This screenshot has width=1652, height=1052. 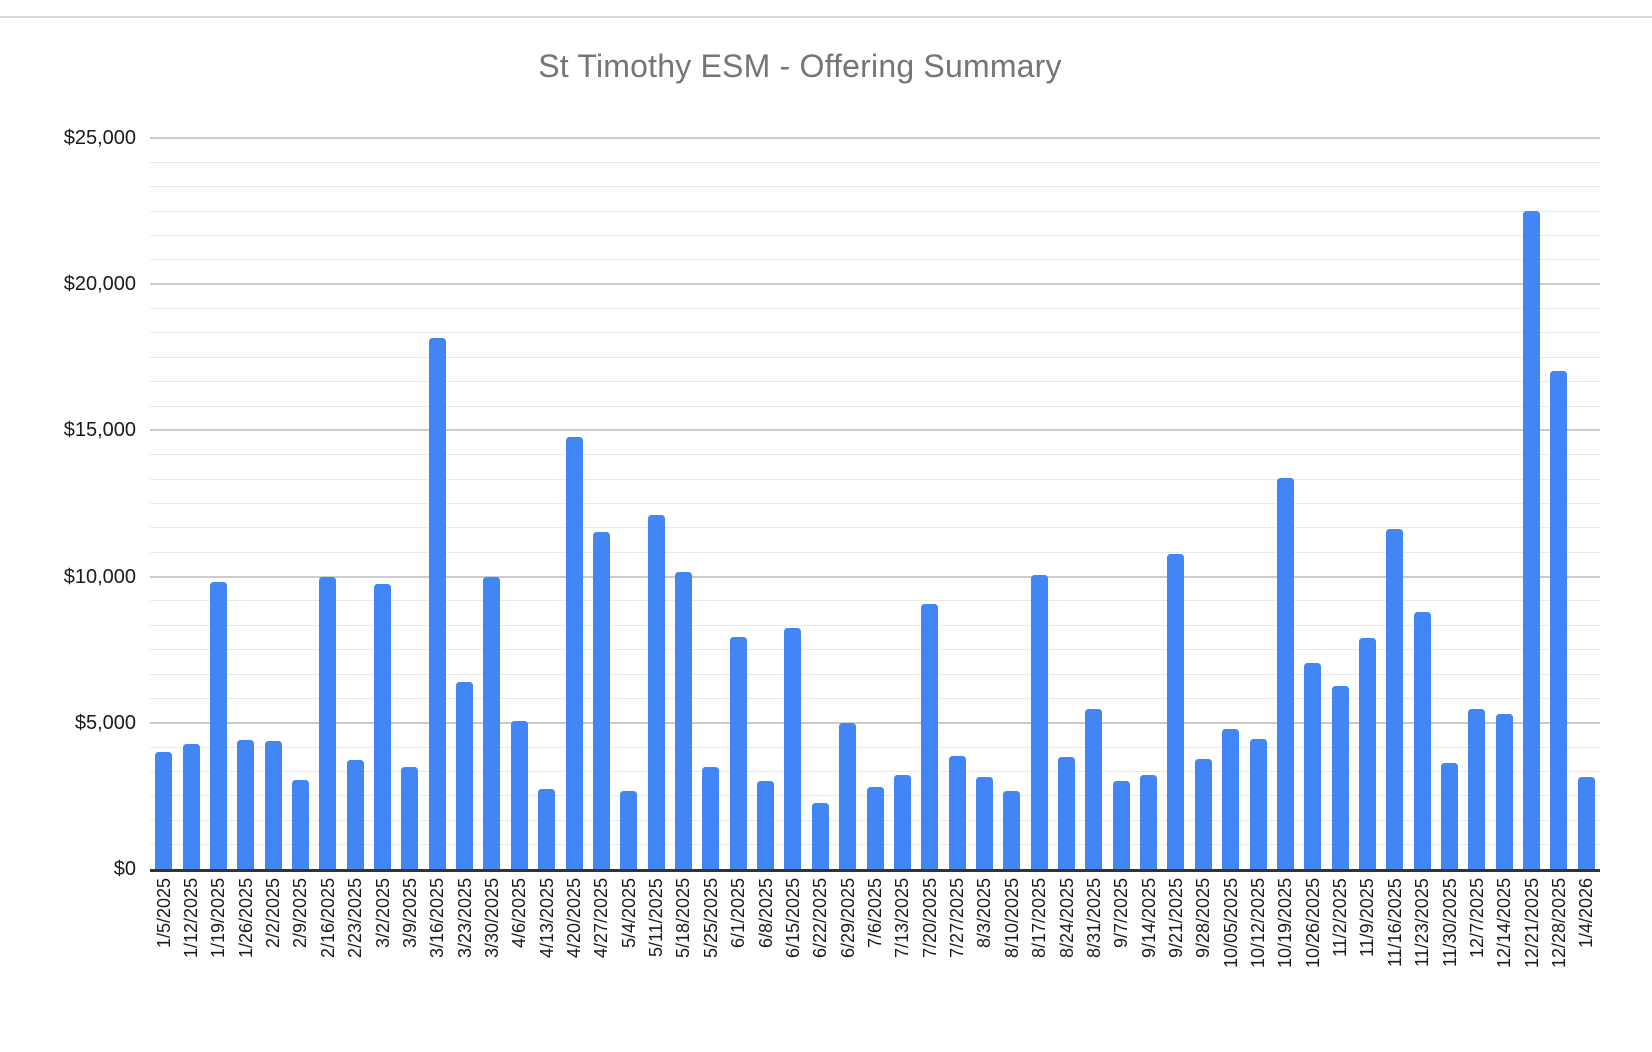 What do you see at coordinates (1504, 791) in the screenshot?
I see `bar-12/14/2025` at bounding box center [1504, 791].